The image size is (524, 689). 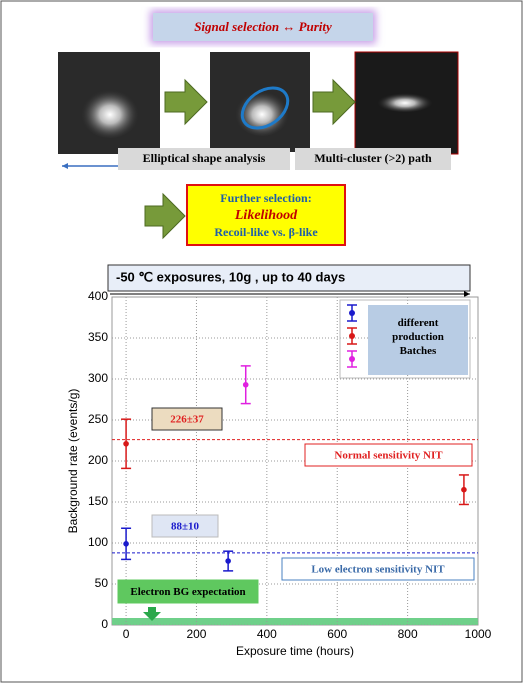 I want to click on down-arrow, so click(x=152, y=614).